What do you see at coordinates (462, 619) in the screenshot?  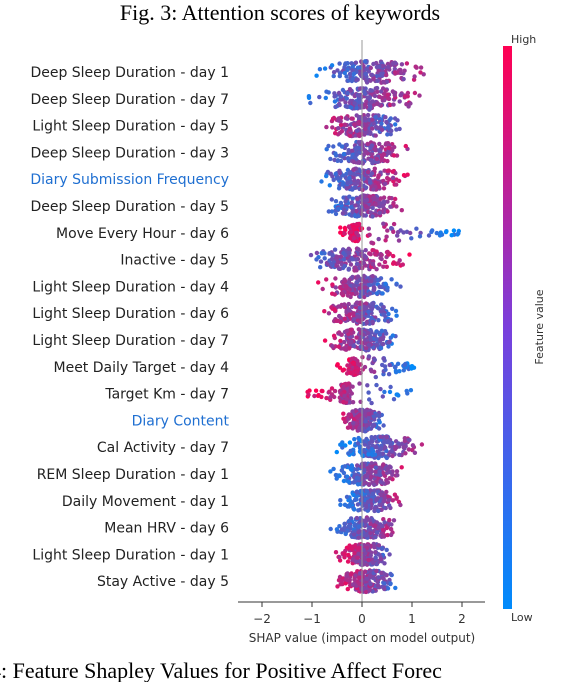 I see `x-tick-label: 2` at bounding box center [462, 619].